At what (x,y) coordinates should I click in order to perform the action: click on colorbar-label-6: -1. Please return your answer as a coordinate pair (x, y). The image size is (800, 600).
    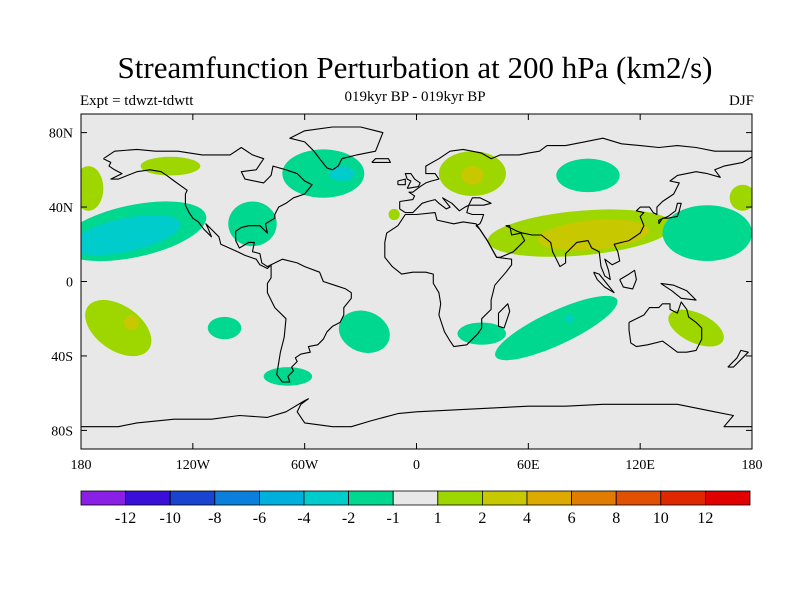
    Looking at the image, I should click on (393, 518).